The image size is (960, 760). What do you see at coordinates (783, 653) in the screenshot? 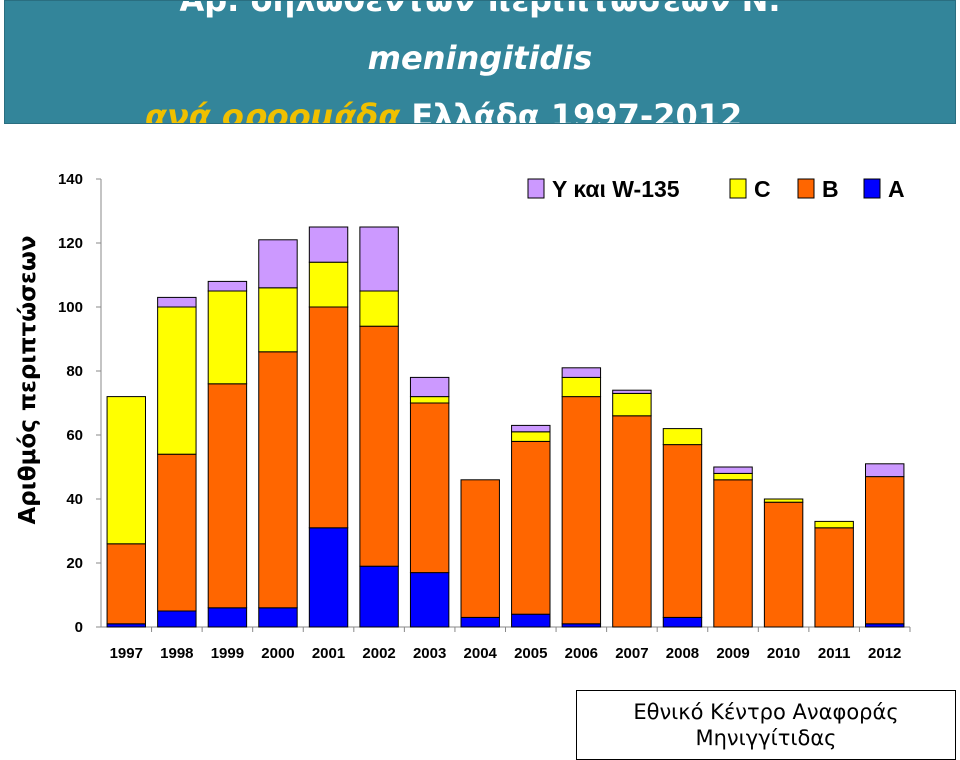
I see `x-tick-label: 2010` at bounding box center [783, 653].